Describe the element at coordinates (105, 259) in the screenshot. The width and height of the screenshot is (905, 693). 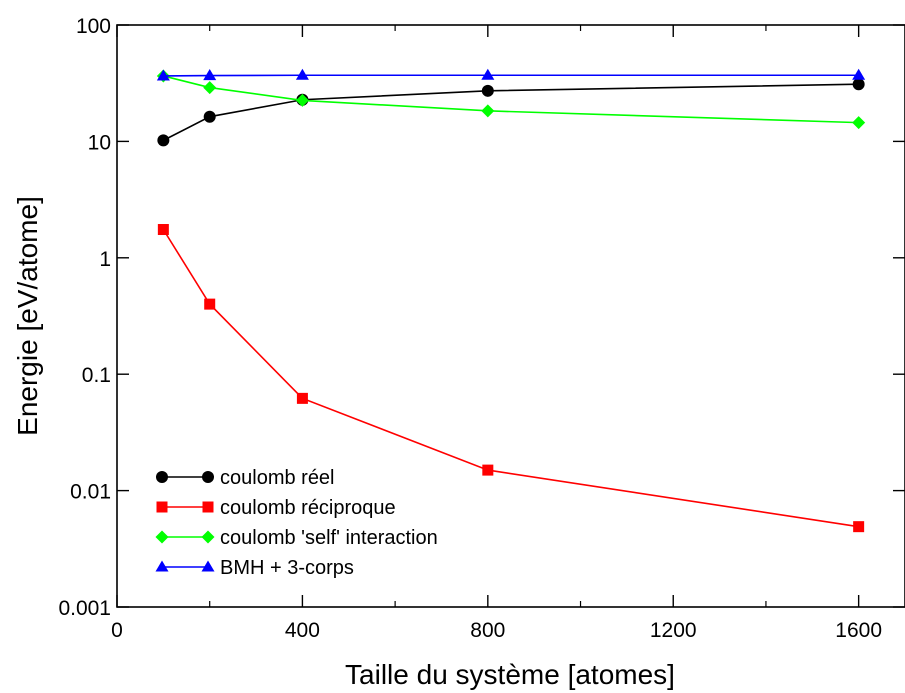
I see `y-tick-label: 1` at that location.